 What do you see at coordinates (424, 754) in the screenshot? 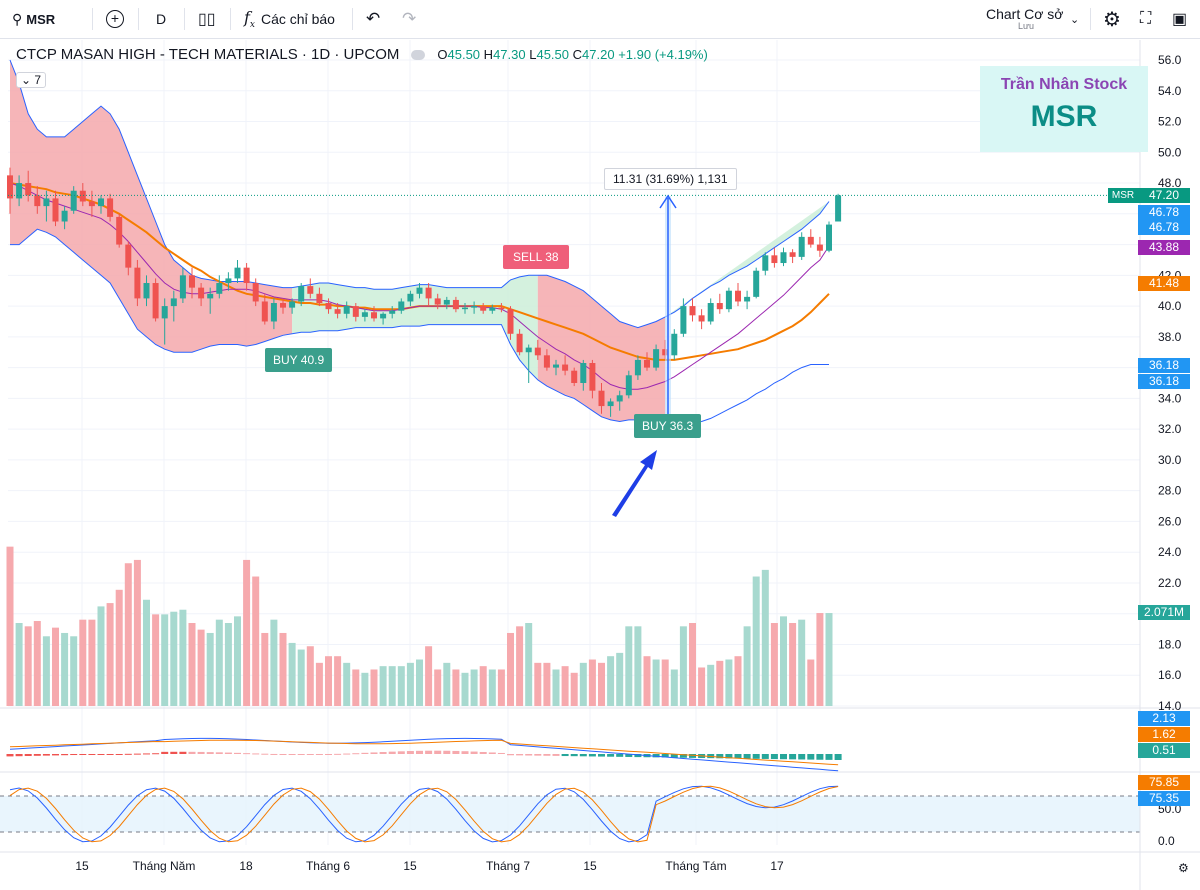
I see `macd-line` at bounding box center [424, 754].